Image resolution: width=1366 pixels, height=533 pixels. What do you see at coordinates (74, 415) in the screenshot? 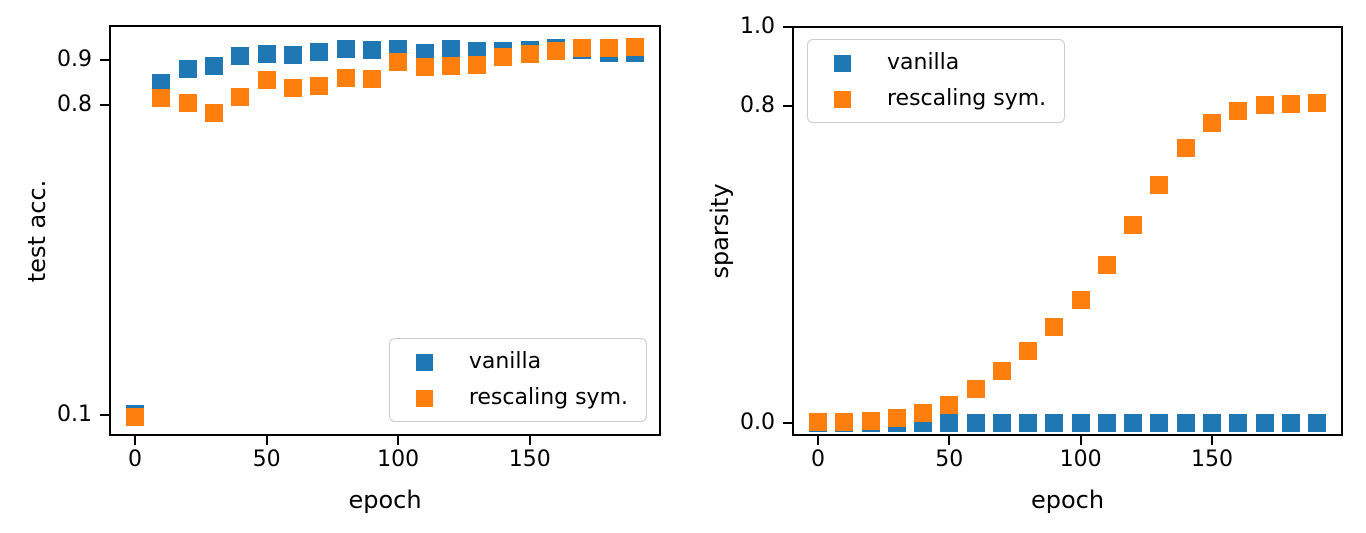
I see `y-tick-label: 0.1` at bounding box center [74, 415].